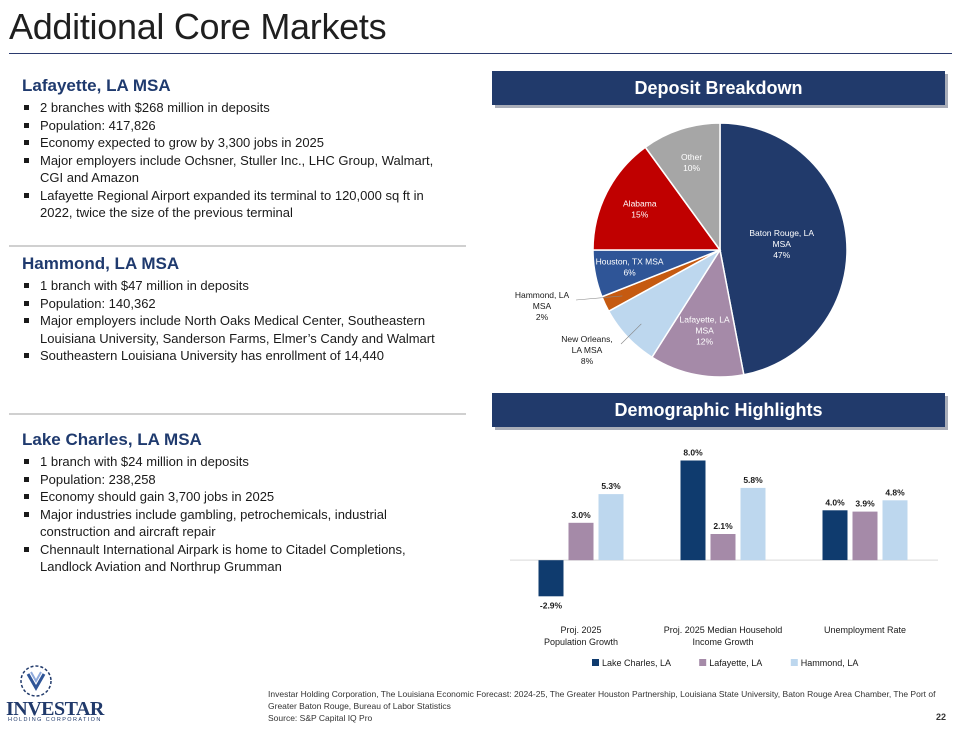 The width and height of the screenshot is (960, 730). What do you see at coordinates (865, 504) in the screenshot?
I see `bar-value-label: 3.9%` at bounding box center [865, 504].